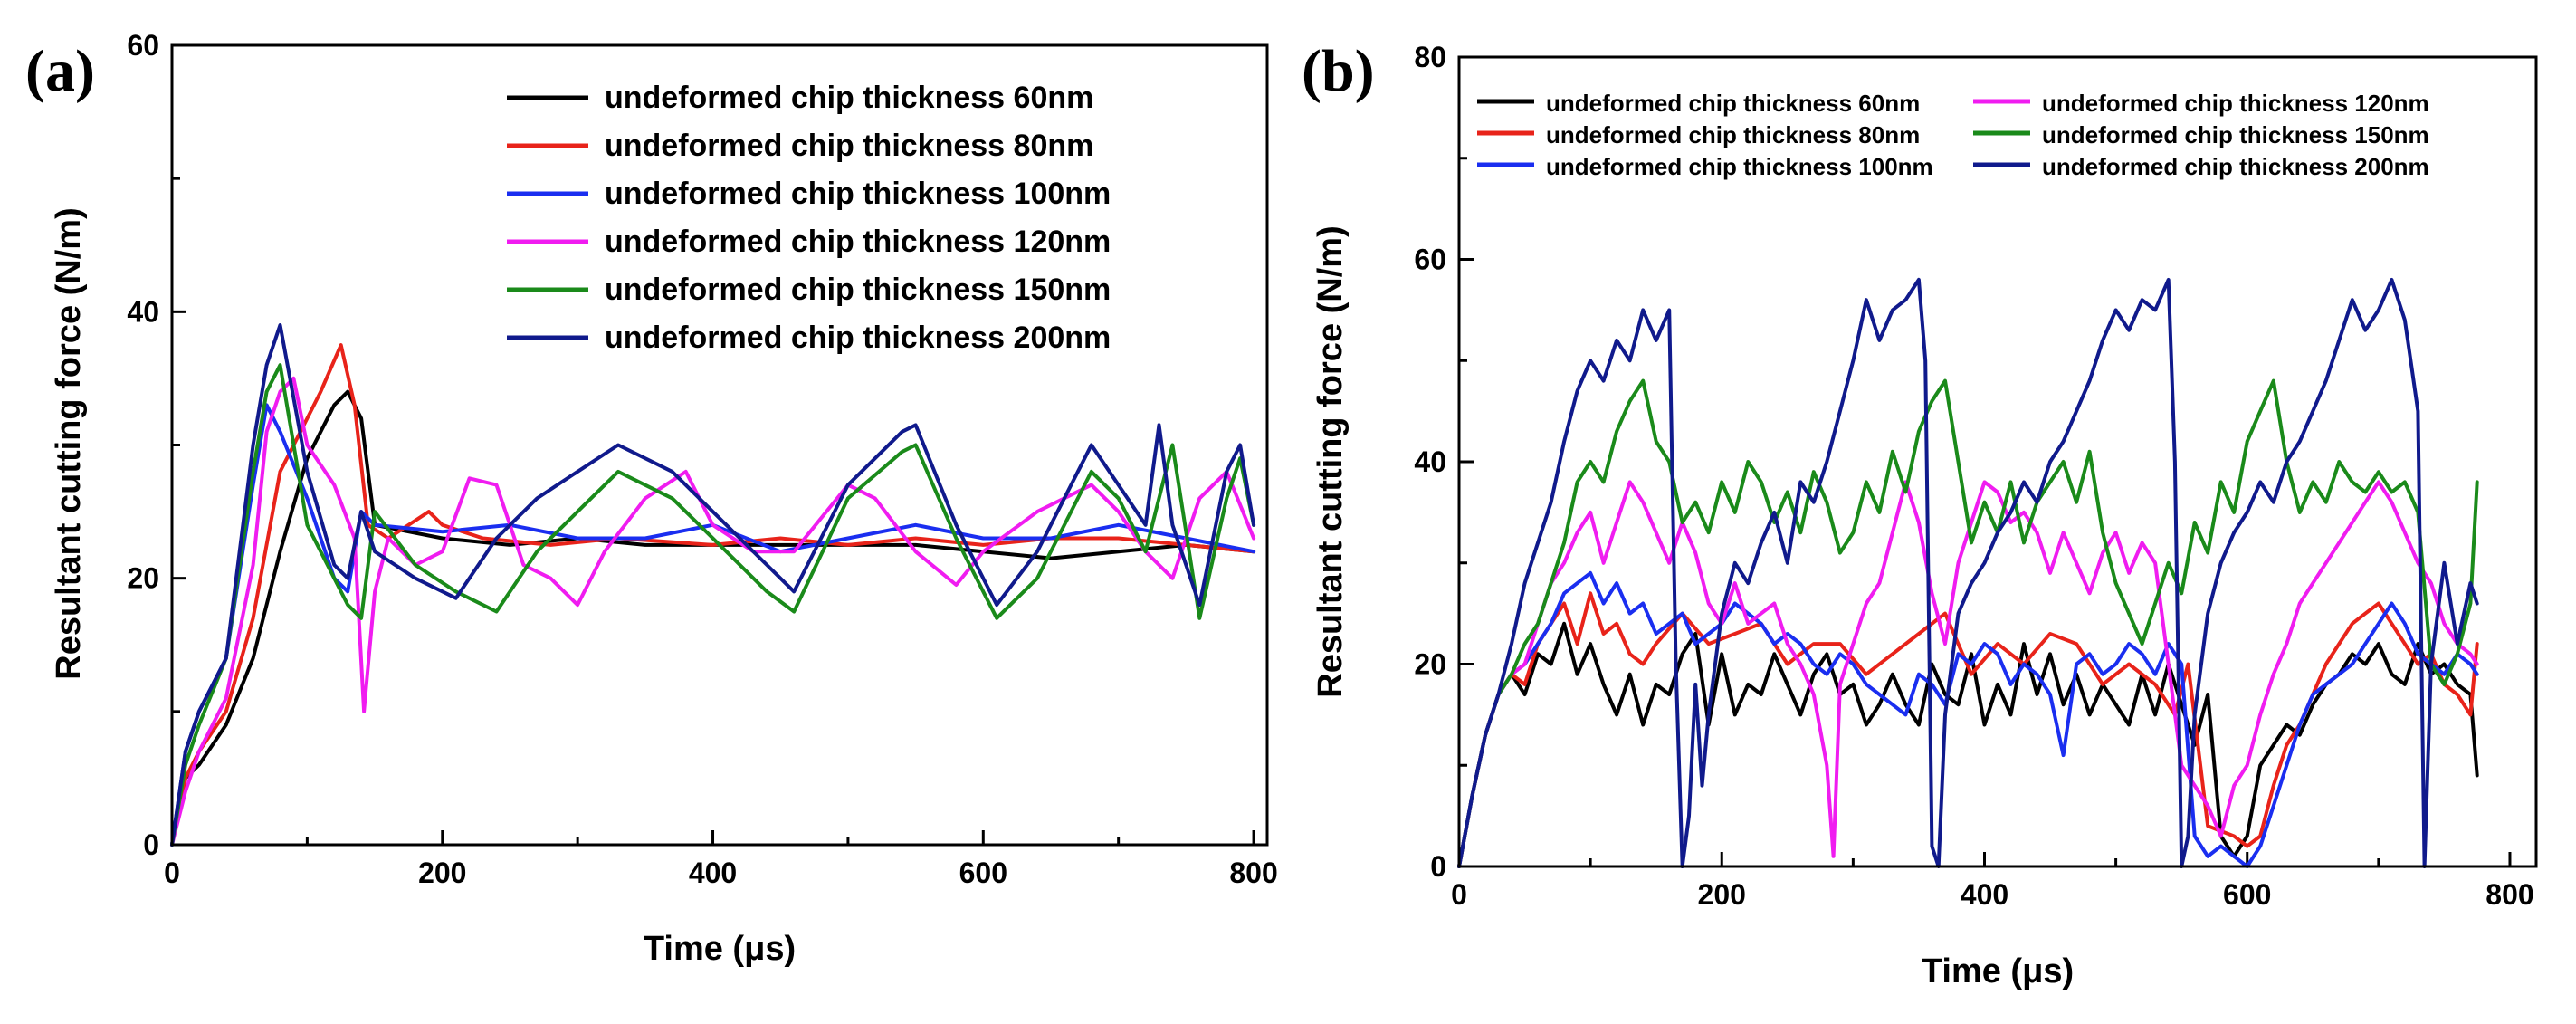 This screenshot has width=2576, height=1024. Describe the element at coordinates (1430, 57) in the screenshot. I see `y-tick-label: 80` at that location.